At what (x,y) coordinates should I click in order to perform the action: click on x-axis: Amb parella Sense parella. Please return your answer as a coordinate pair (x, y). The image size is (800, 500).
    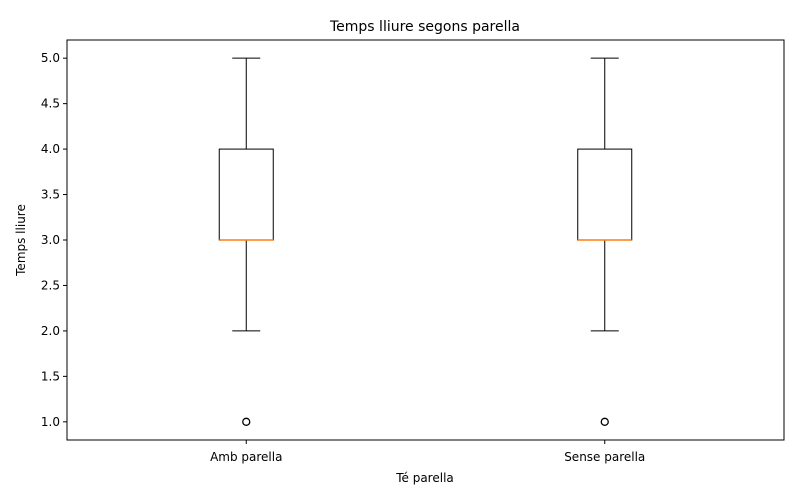
    Looking at the image, I should click on (427, 452).